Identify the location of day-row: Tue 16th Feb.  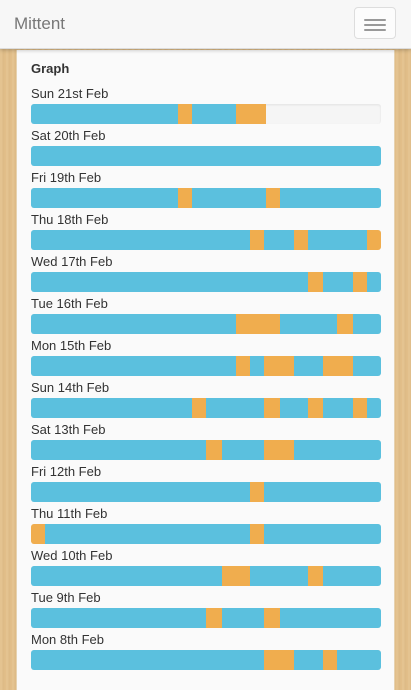
(206, 317).